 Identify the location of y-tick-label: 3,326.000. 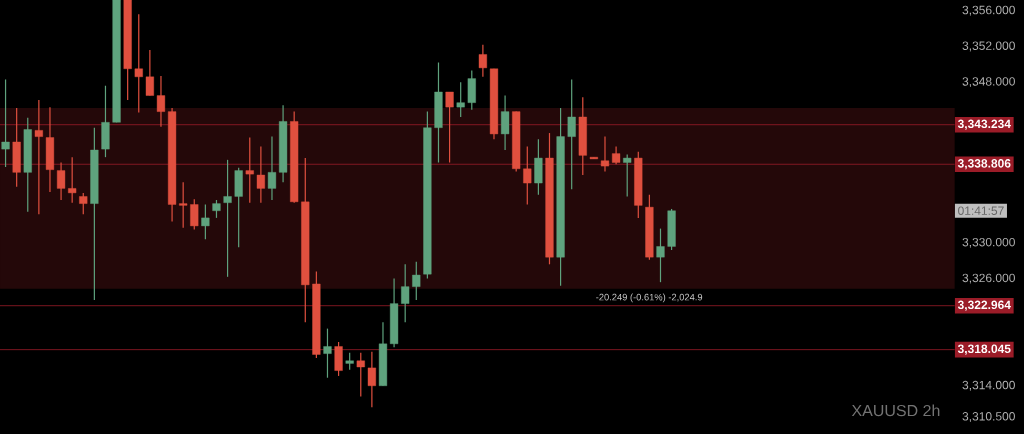
(988, 278).